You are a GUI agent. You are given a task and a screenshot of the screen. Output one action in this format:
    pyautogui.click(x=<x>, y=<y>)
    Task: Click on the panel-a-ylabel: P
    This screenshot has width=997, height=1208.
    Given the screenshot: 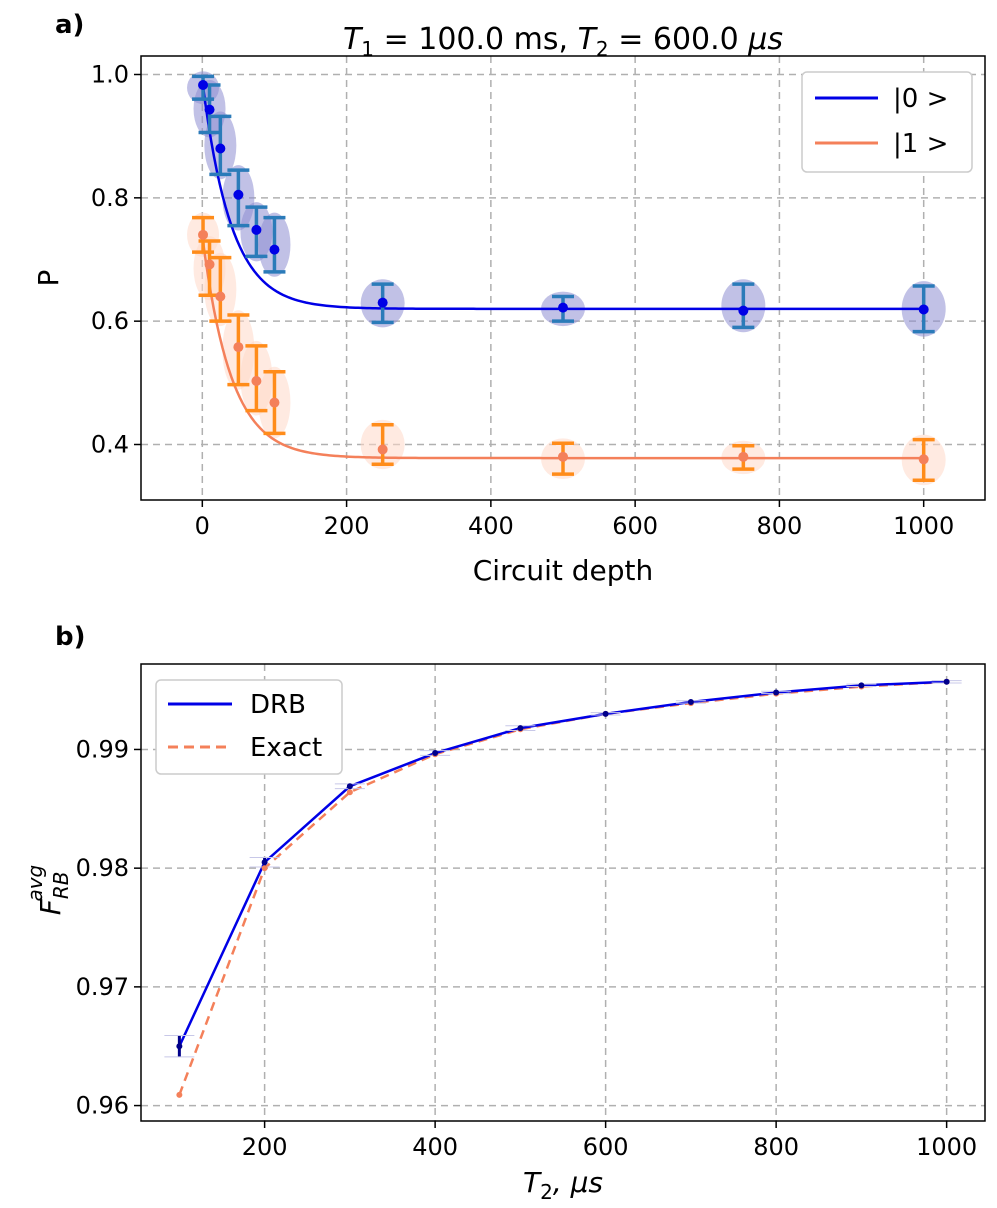 What is the action you would take?
    pyautogui.click(x=48, y=278)
    